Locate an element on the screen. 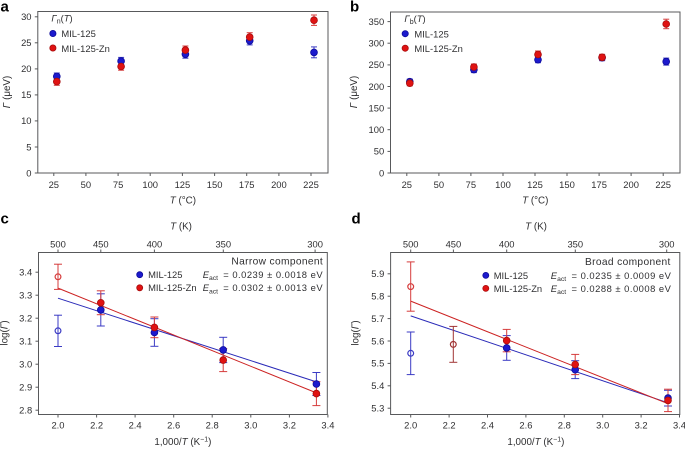 Image resolution: width=685 pixels, height=449 pixels. svg-text: 5.4 is located at coordinates (377, 385).